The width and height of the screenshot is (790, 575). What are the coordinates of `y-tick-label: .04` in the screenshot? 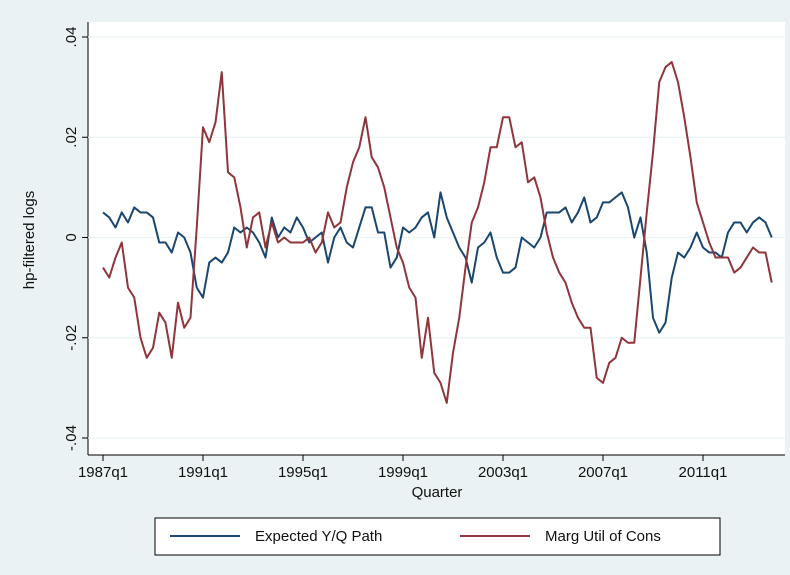 It's located at (71, 37).